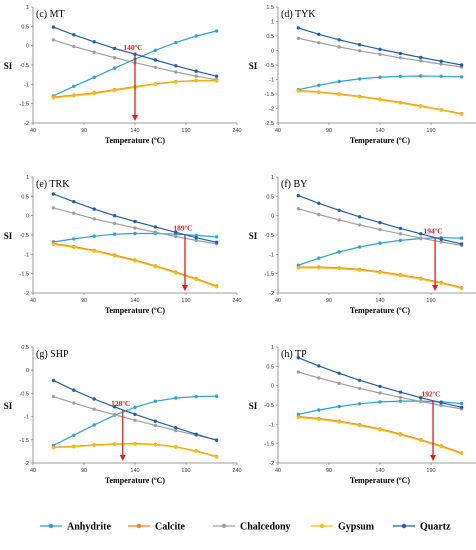  What do you see at coordinates (380, 46) in the screenshot?
I see `series-line-quartz` at bounding box center [380, 46].